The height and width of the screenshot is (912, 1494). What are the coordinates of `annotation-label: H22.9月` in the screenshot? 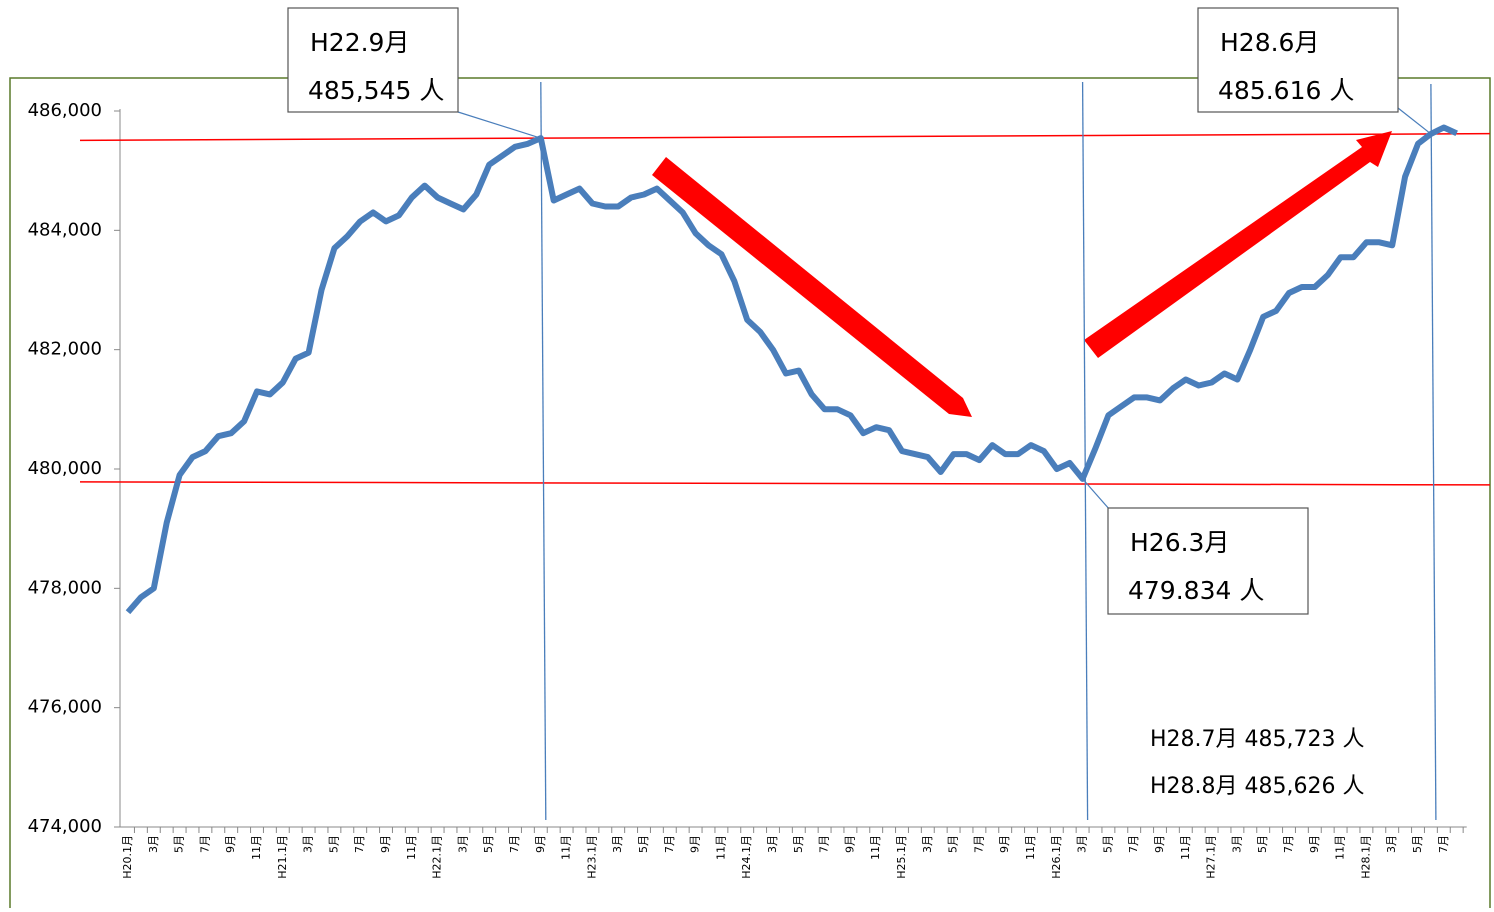 It's located at (359, 42).